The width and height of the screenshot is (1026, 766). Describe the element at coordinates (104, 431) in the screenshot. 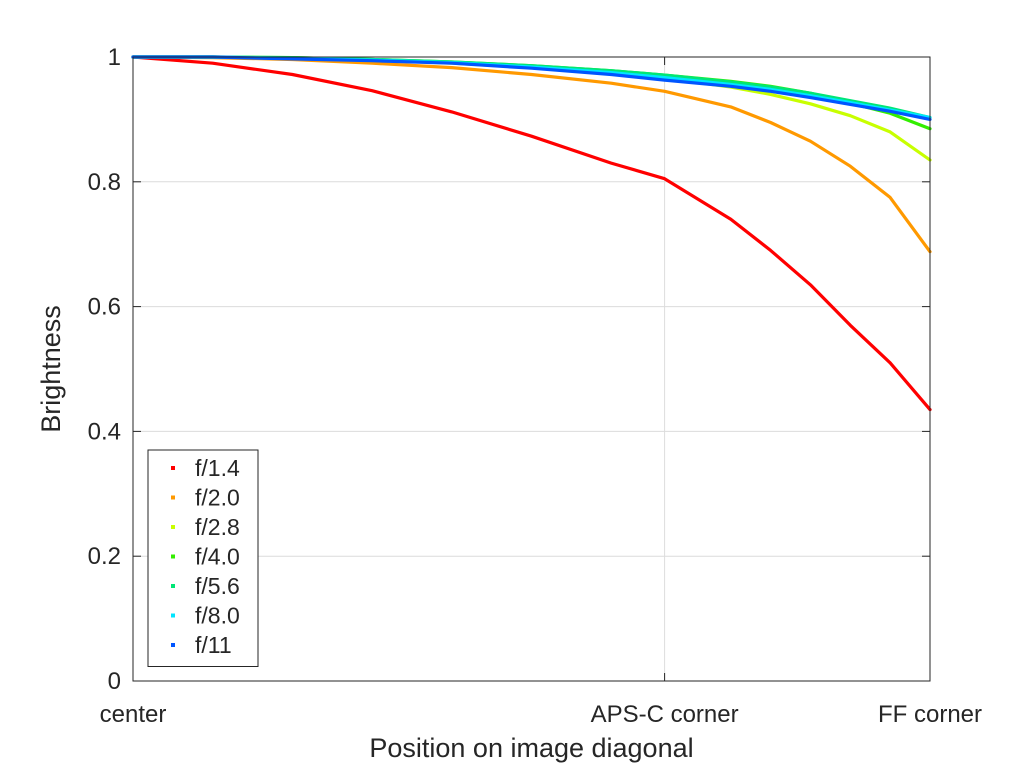

I see `y-tick-label: 0.4` at that location.